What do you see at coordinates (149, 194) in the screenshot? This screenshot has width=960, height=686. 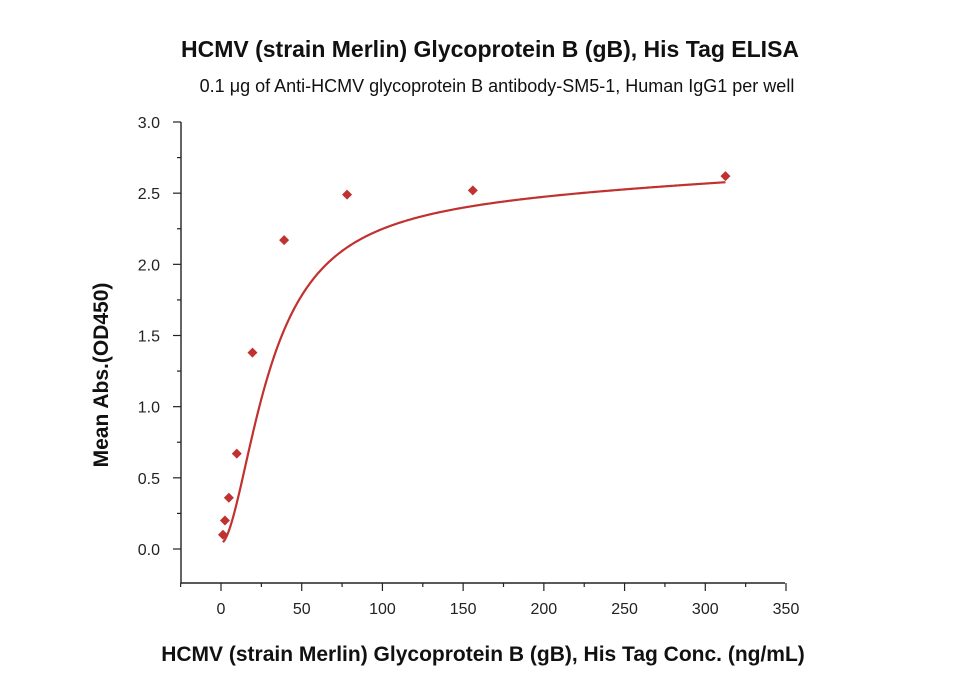 I see `y-tick-label: 2.5` at bounding box center [149, 194].